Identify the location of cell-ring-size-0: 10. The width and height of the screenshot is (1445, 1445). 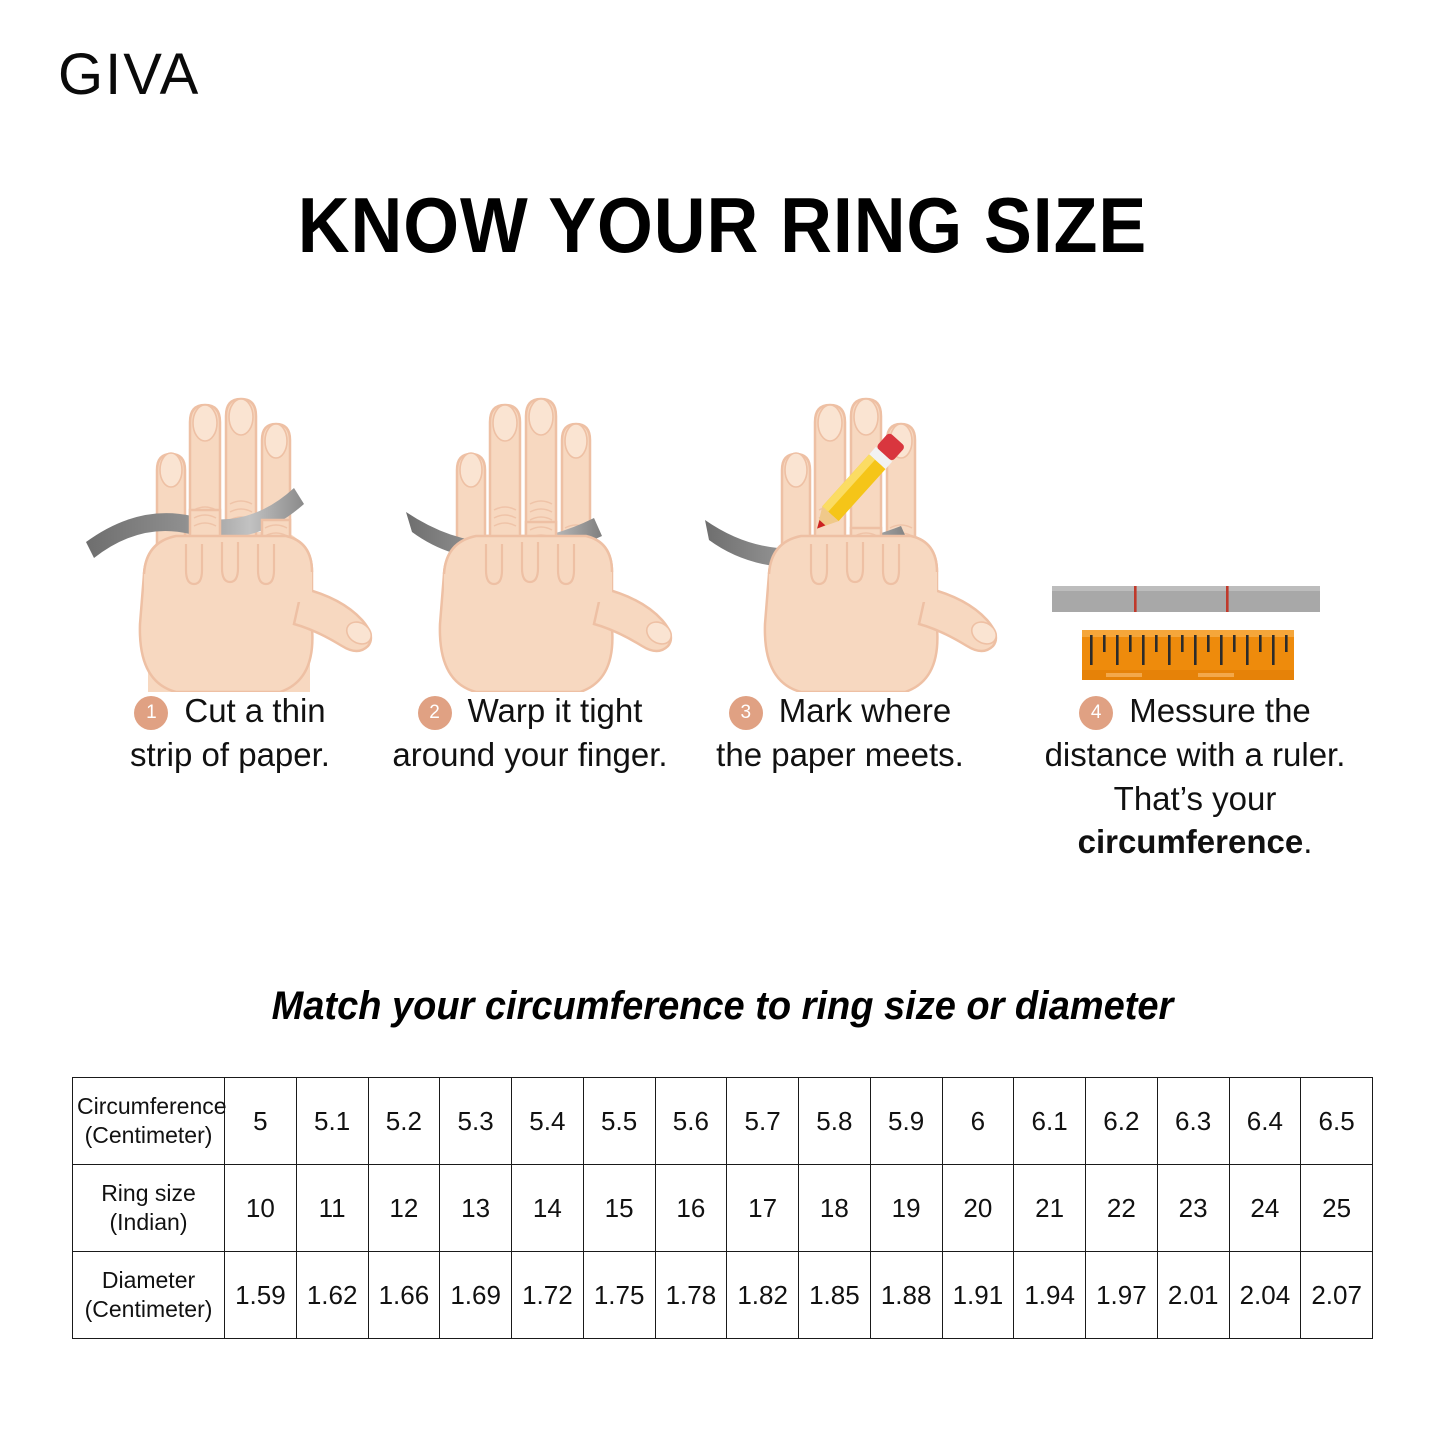
(260, 1208).